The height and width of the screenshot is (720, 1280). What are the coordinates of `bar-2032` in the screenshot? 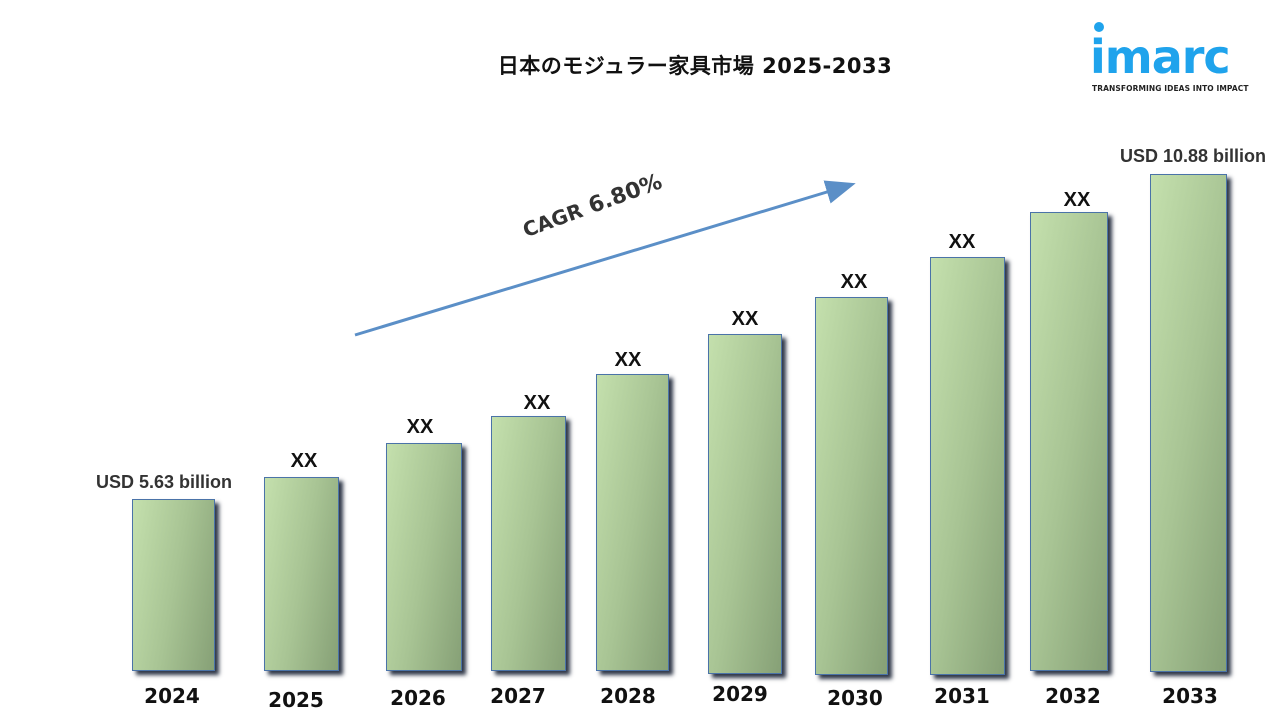 It's located at (1069, 441).